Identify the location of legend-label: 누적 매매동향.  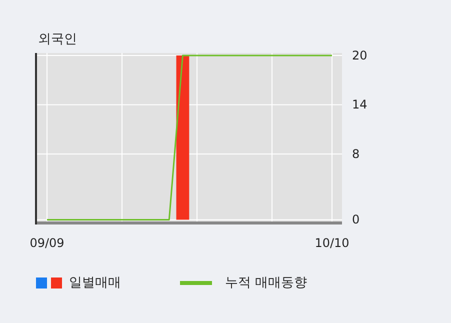
(266, 283).